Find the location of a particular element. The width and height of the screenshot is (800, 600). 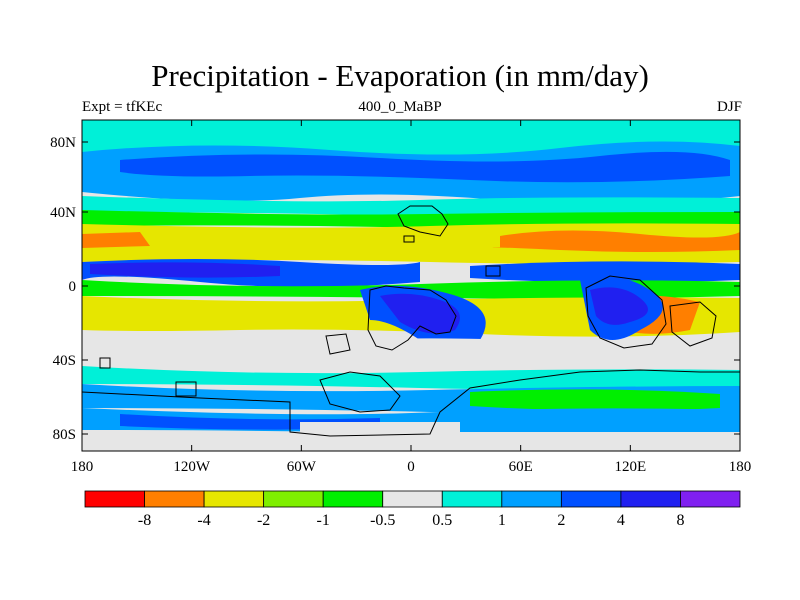

plot-title: Precipitation - Evaporation (in mm/day) is located at coordinates (400, 75).